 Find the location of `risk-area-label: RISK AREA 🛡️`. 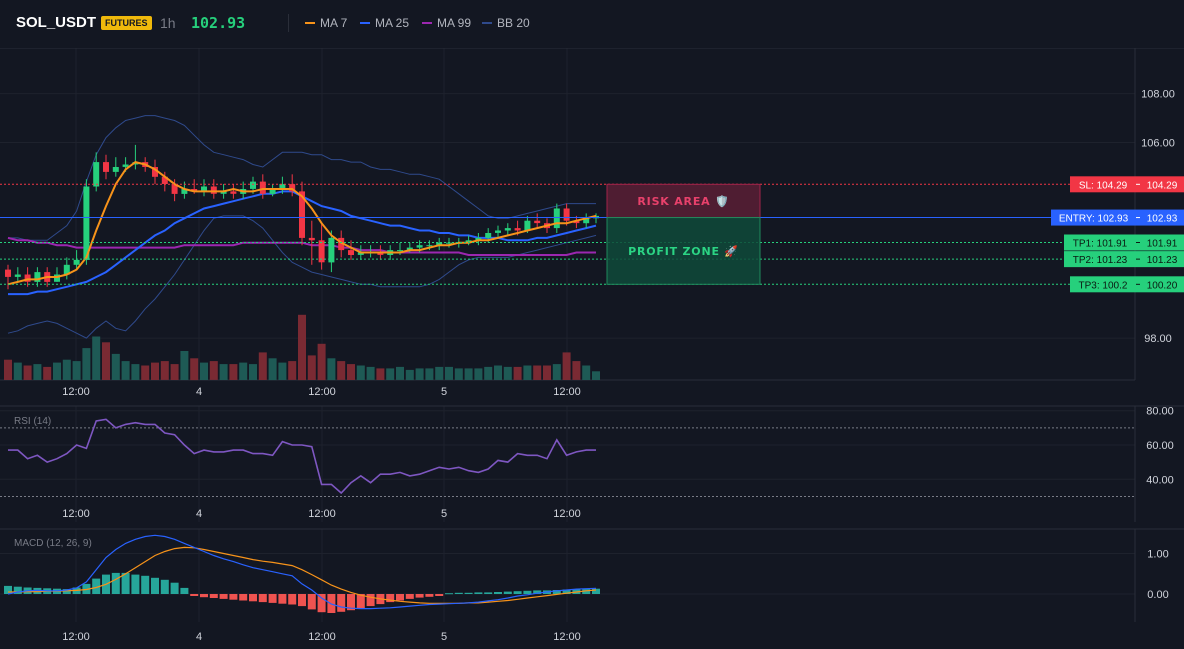

risk-area-label: RISK AREA 🛡️ is located at coordinates (683, 201).